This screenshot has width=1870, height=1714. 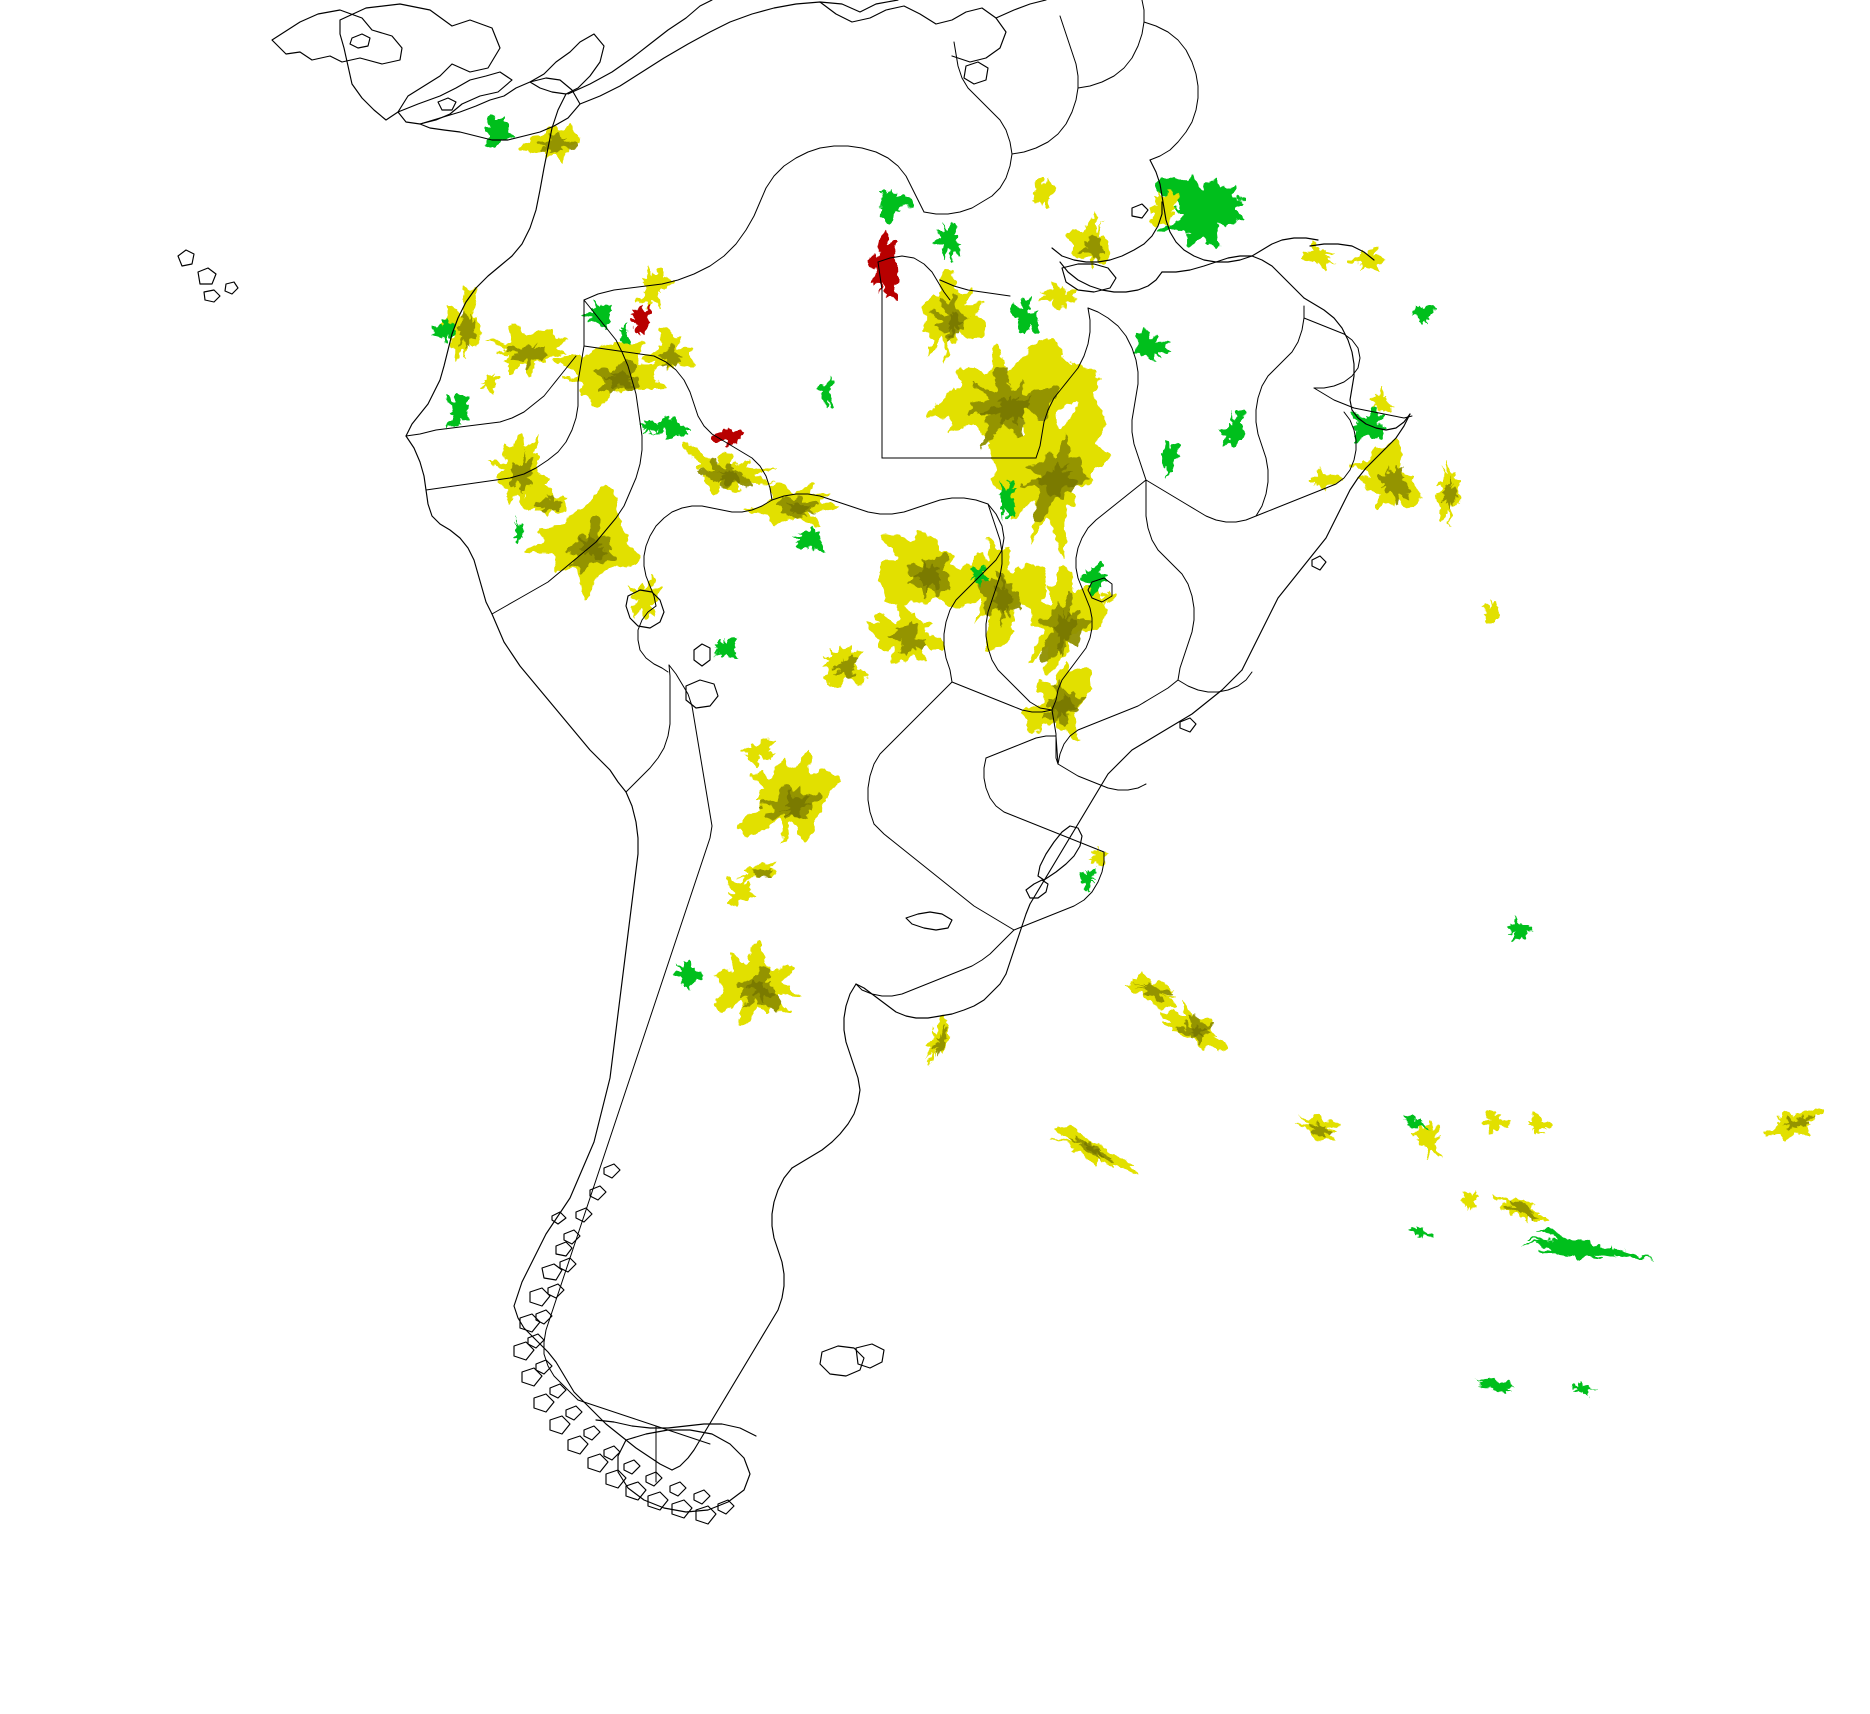 I want to click on border-argentina-brazil, so click(x=944, y=877).